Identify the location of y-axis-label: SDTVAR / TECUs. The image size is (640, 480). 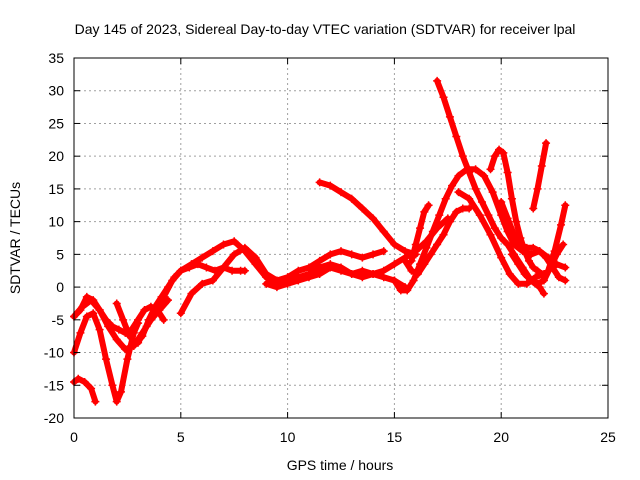
(15, 238).